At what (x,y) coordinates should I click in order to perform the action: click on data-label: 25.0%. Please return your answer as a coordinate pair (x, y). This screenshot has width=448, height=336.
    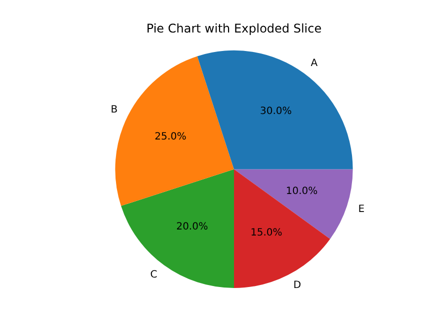
    Looking at the image, I should click on (170, 136).